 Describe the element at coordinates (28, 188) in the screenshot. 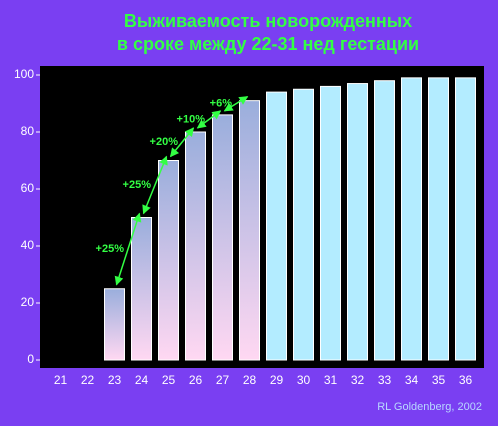

I see `y-tick-label: 60` at that location.